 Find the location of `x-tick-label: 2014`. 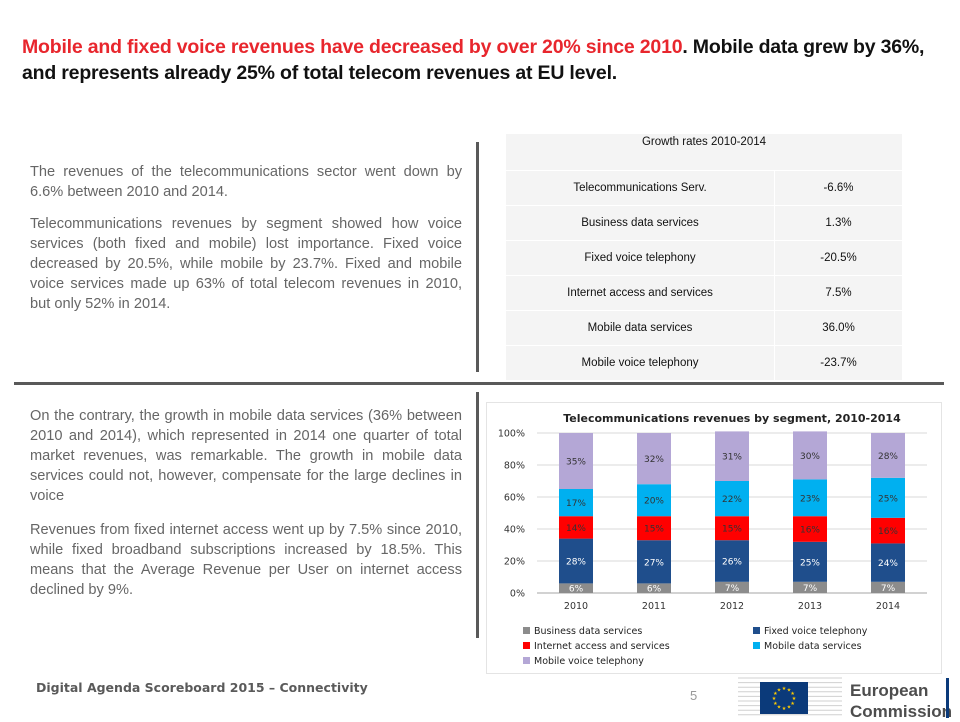

x-tick-label: 2014 is located at coordinates (888, 606).